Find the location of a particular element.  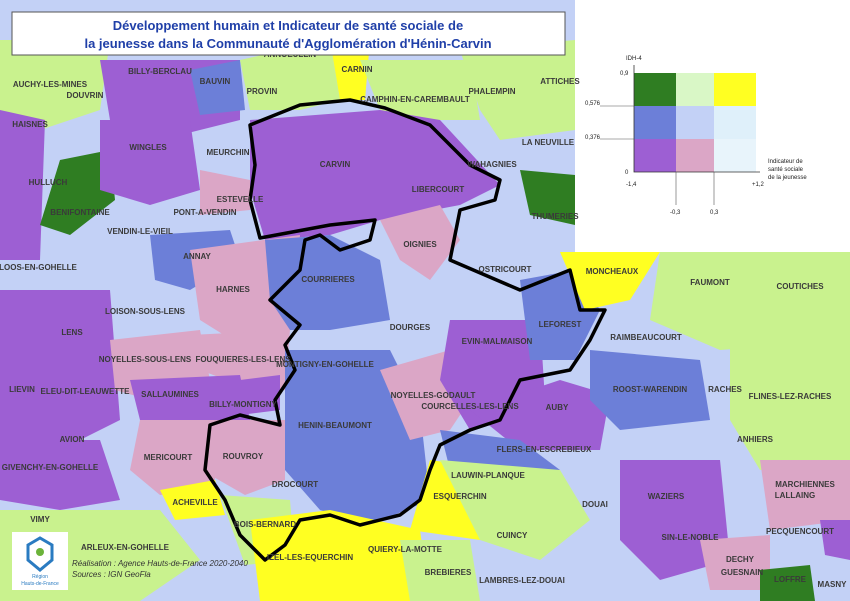

commune-label: ACHEVILLE is located at coordinates (195, 502).